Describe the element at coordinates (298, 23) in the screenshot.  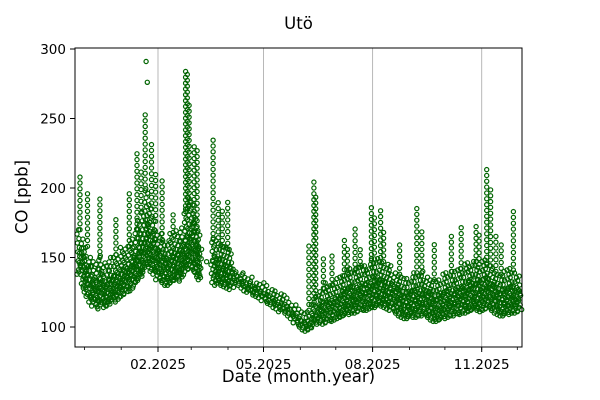
I see `chart-title: Utö` at that location.